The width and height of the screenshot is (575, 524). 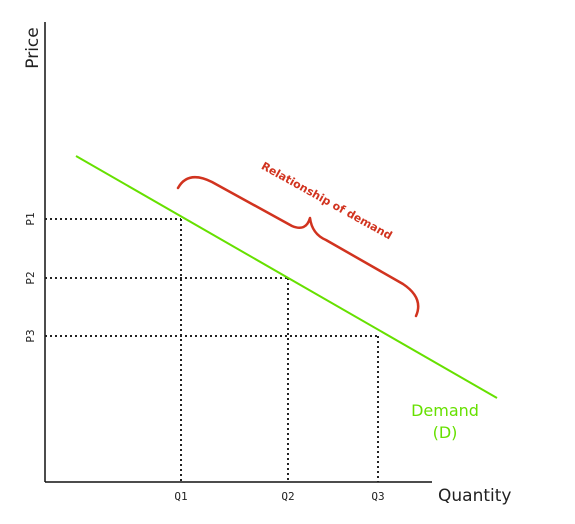 I want to click on x-tick-label-q2: Q2, so click(x=287, y=496).